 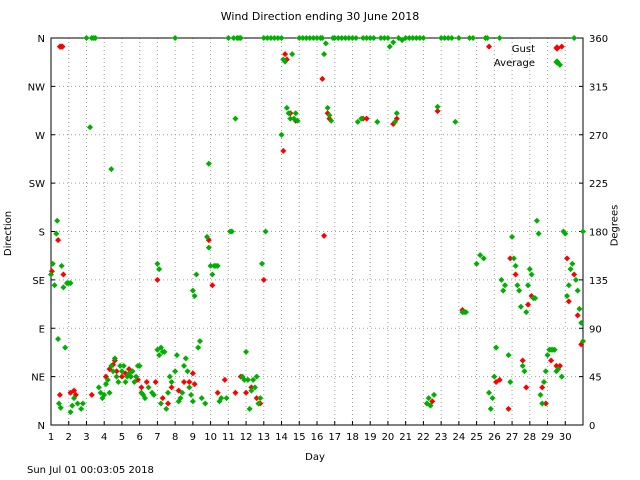 I want to click on x-tick-label: 7, so click(x=157, y=437).